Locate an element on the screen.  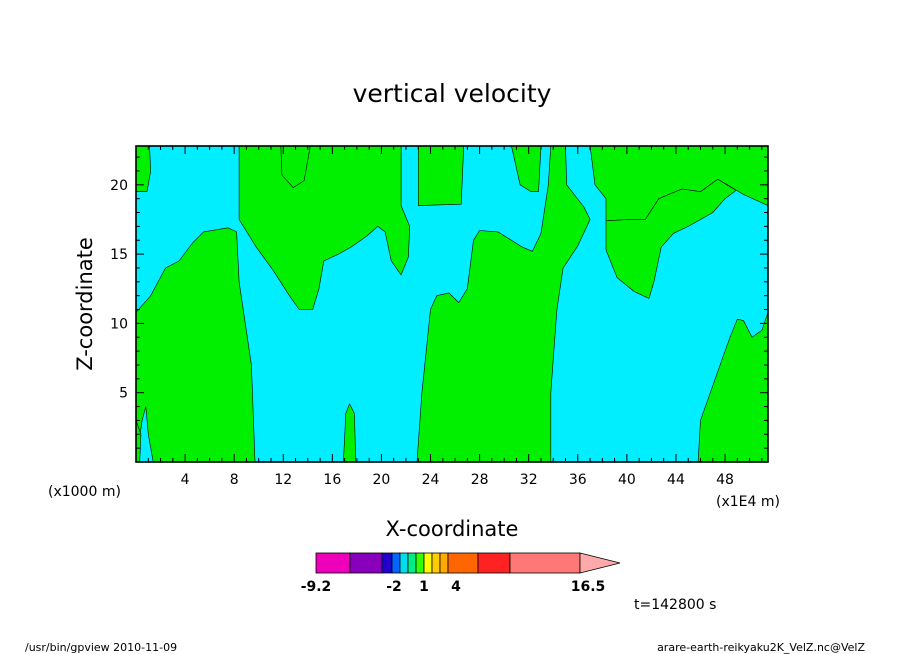
positive-region-center-top is located at coordinates (324, 228).